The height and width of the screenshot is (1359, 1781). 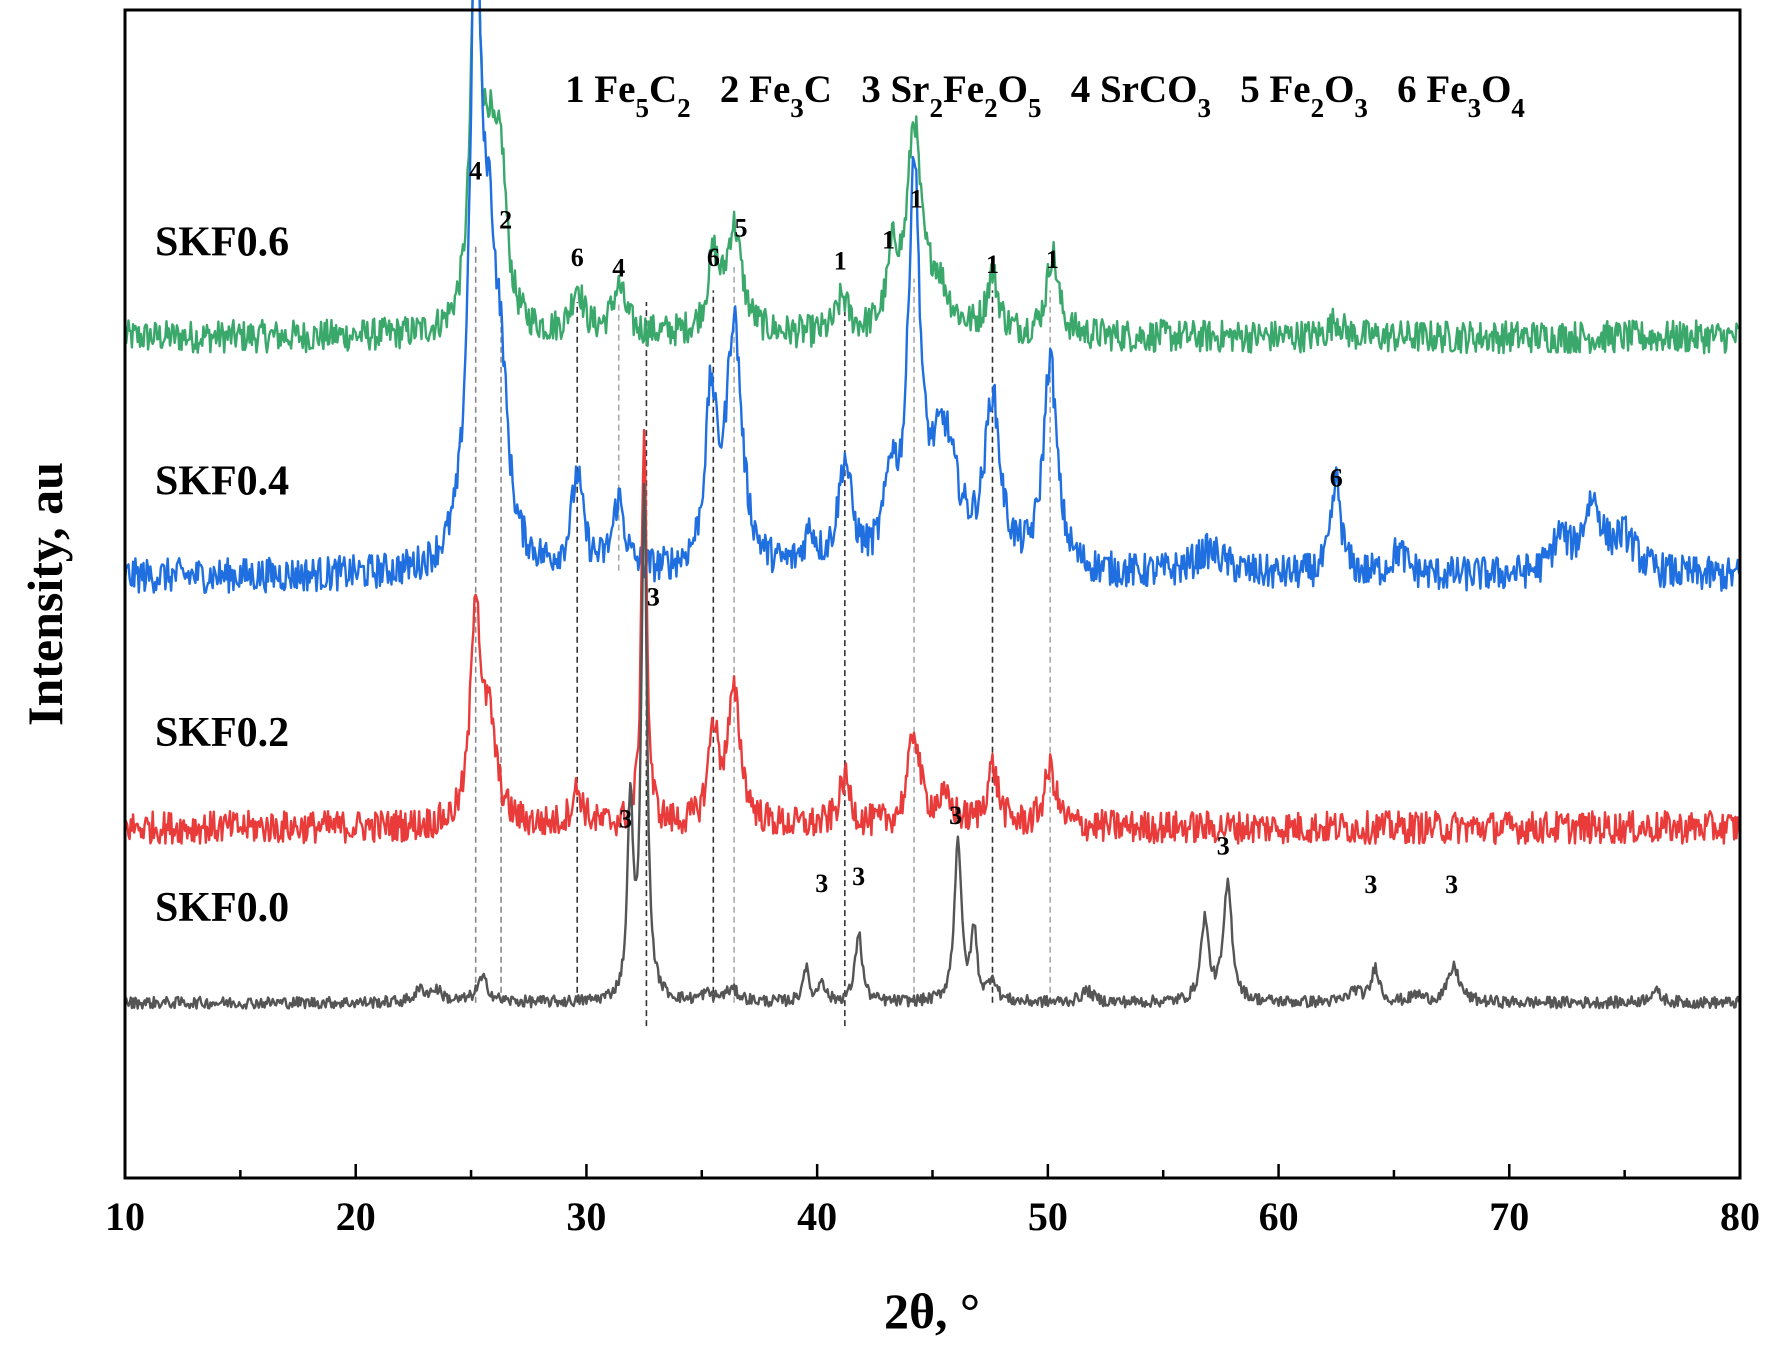 I want to click on x-tick-label: 50, so click(x=1048, y=1216).